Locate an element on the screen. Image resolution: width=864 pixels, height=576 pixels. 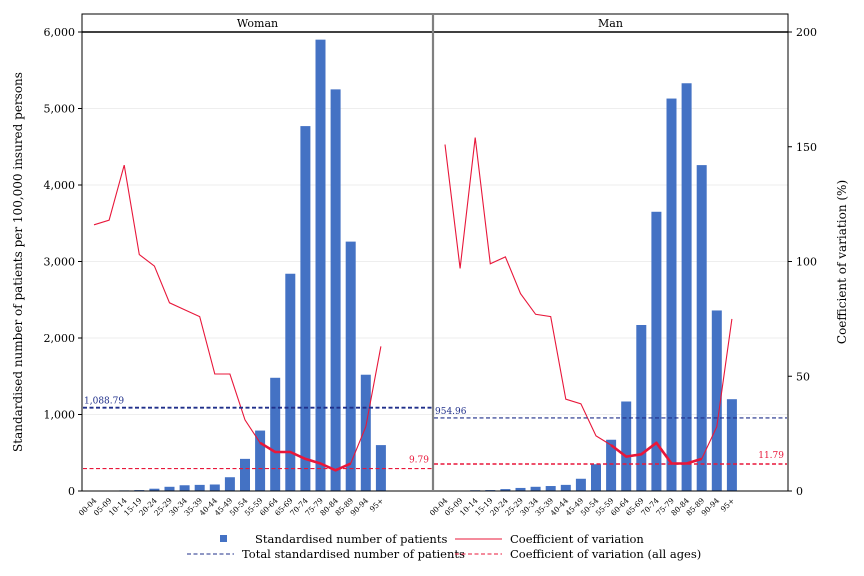
legend-cv-dash-label: Coefficient of variation (all ages) is located at coordinates (605, 554).